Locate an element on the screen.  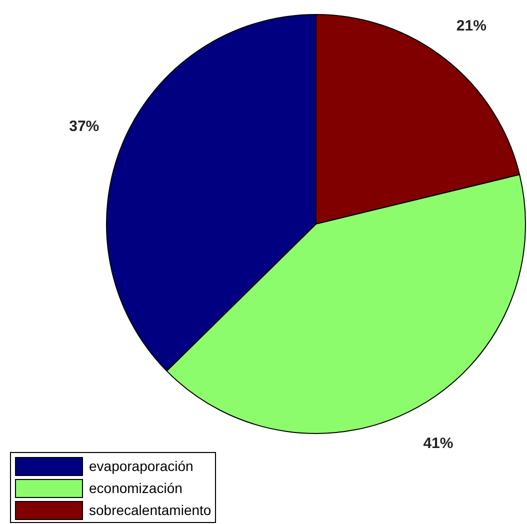
data-label: 37% is located at coordinates (84, 127).